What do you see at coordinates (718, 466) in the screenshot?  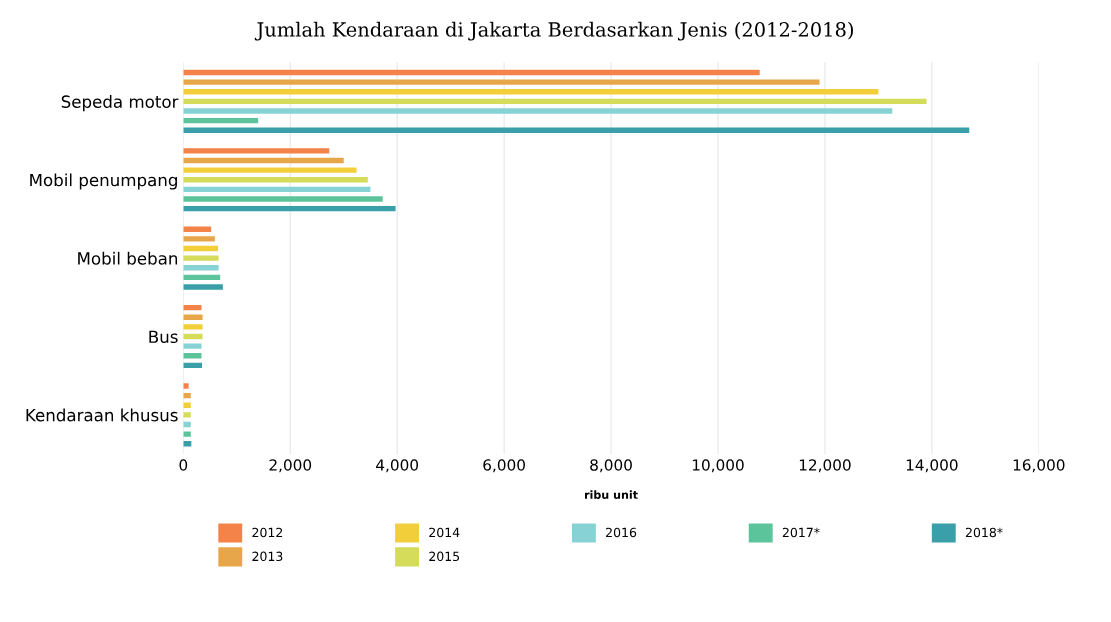 I see `x-tick-label: 10,000` at bounding box center [718, 466].